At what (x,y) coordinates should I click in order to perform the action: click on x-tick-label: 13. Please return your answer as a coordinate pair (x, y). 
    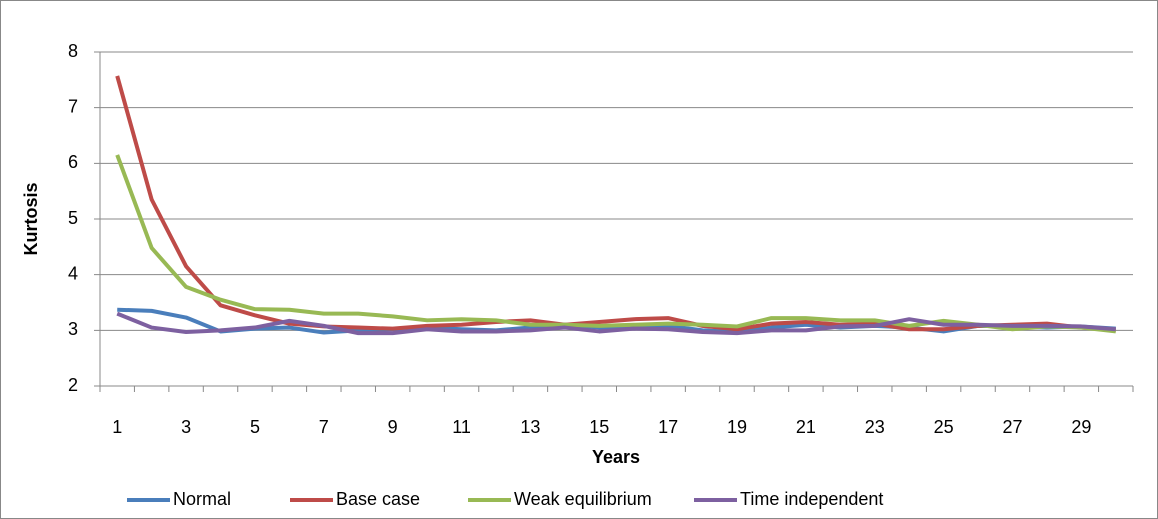
    Looking at the image, I should click on (530, 427).